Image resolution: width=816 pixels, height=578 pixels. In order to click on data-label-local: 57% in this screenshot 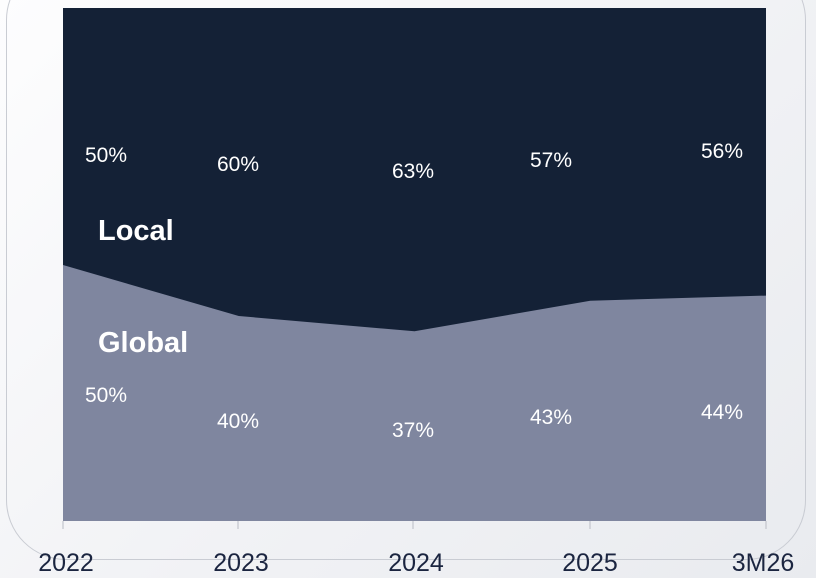, I will do `click(551, 160)`.